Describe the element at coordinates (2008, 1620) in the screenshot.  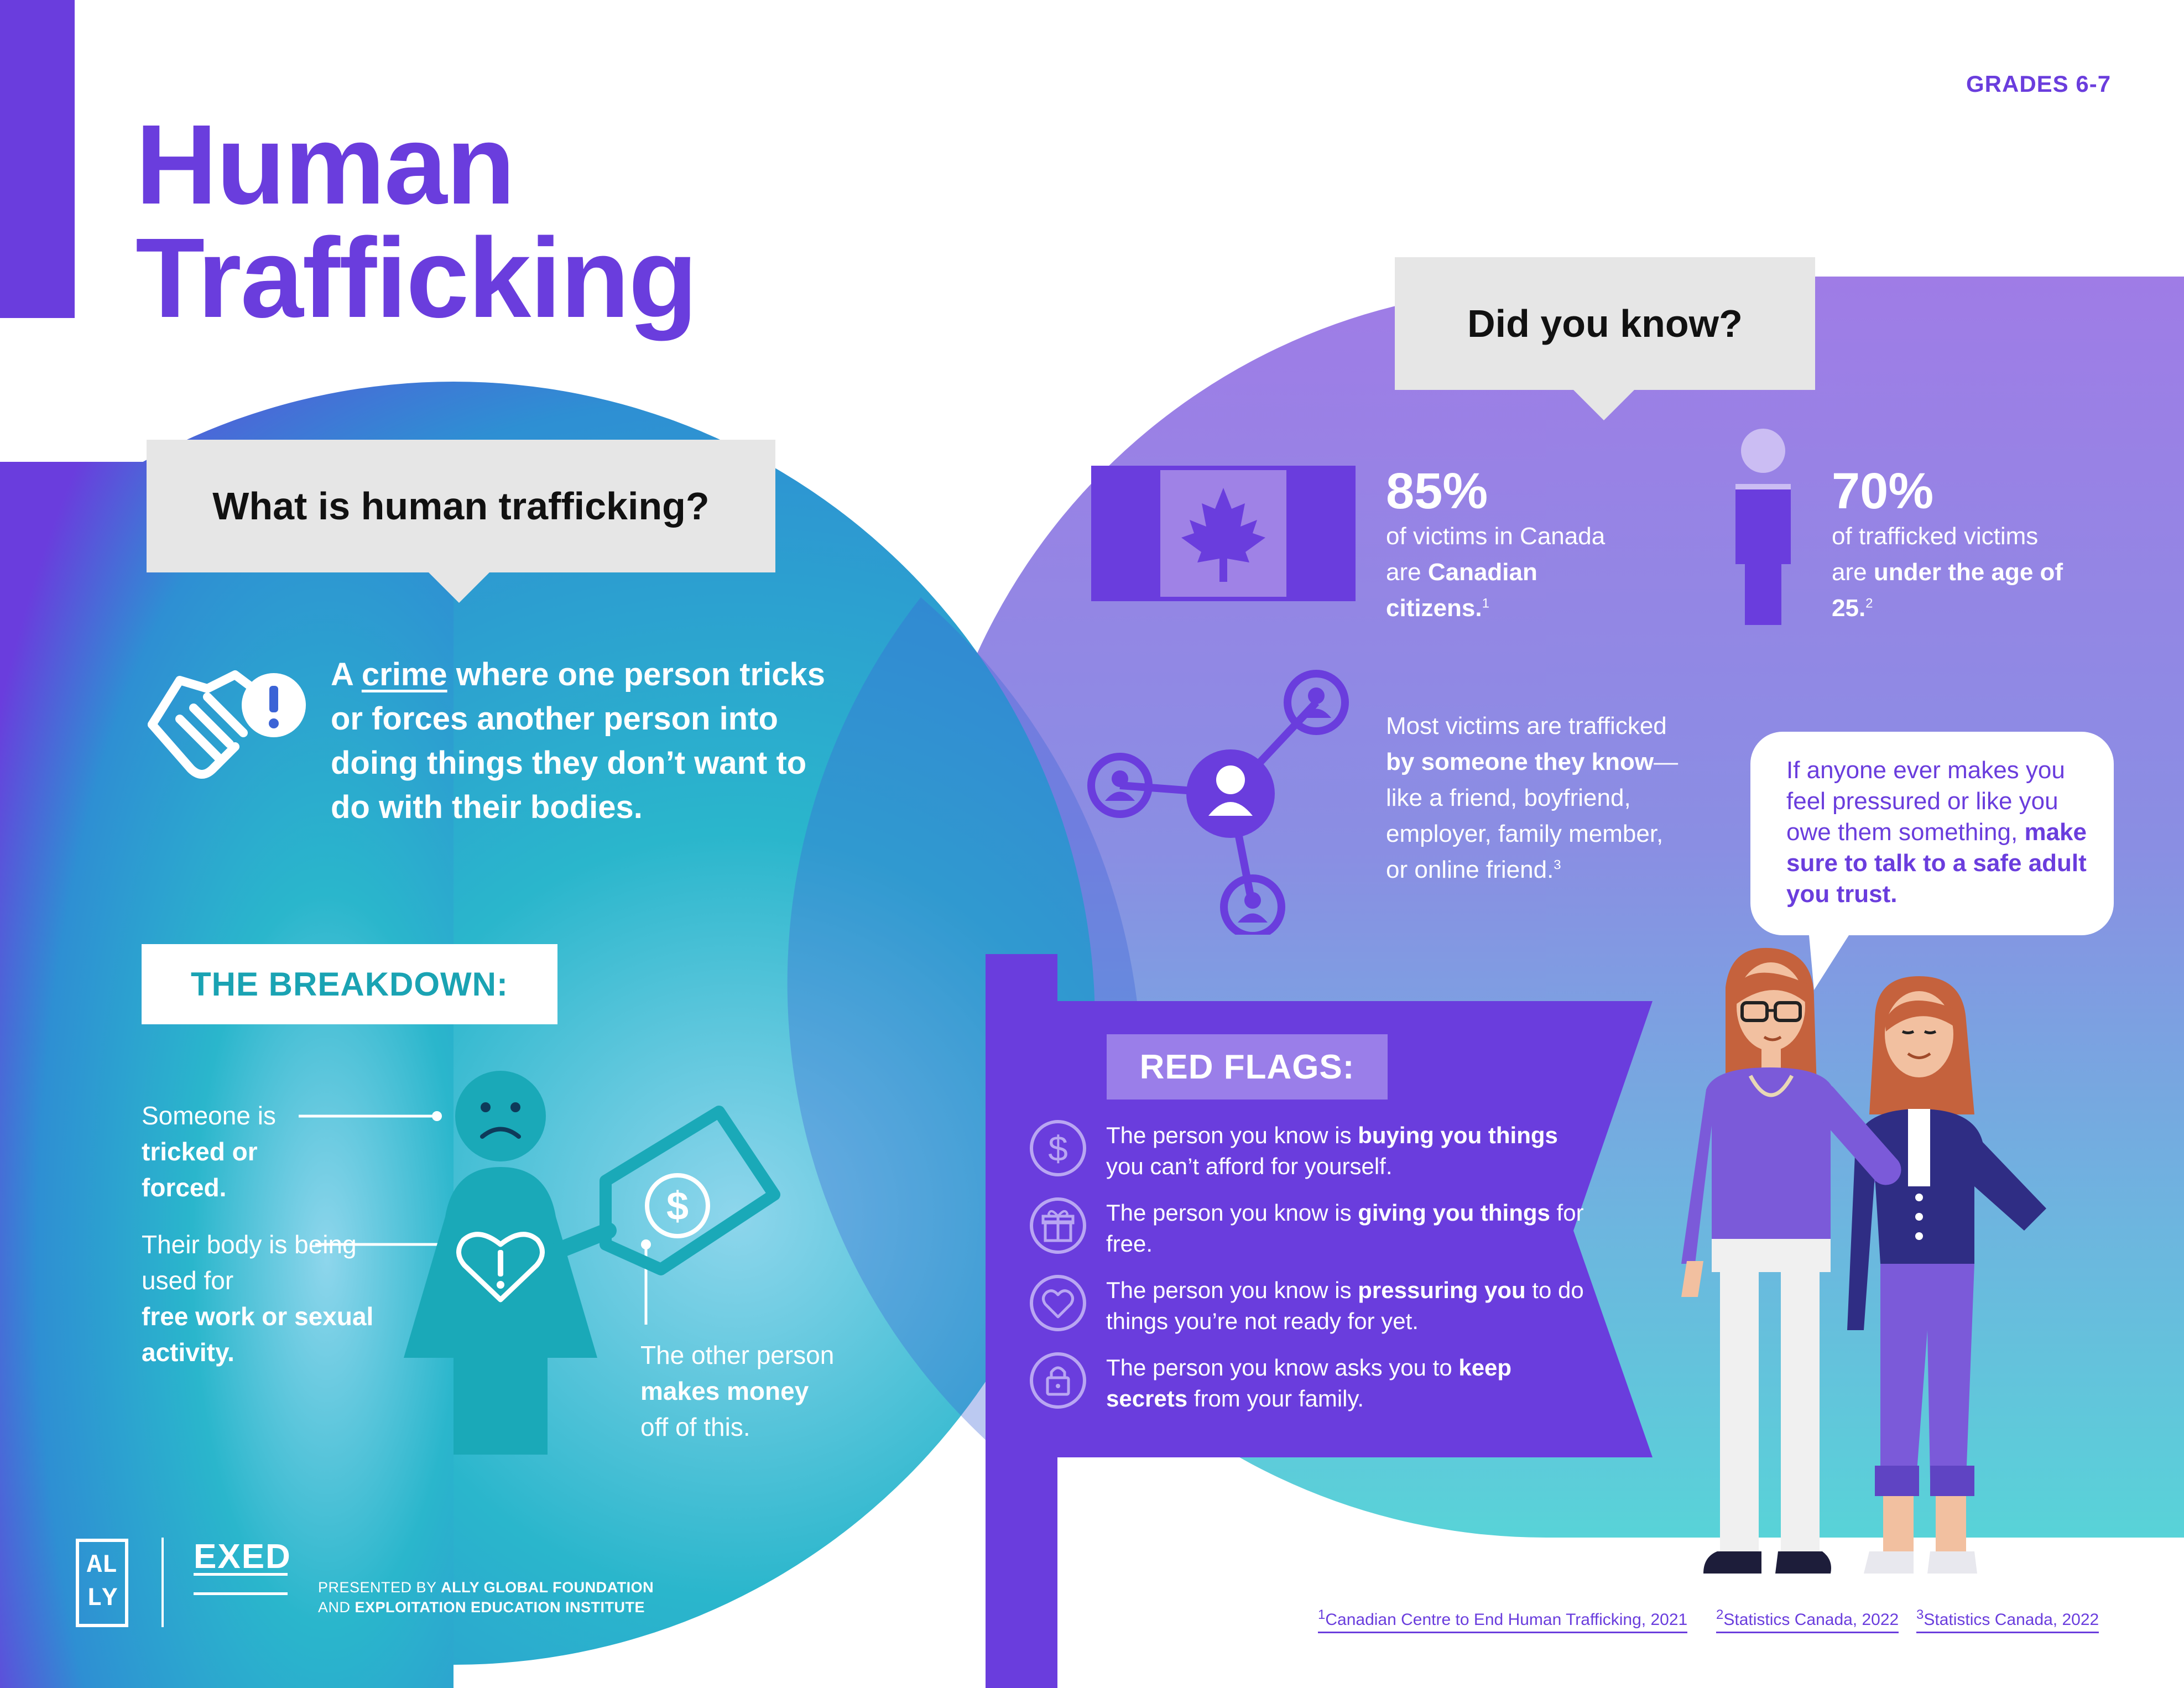
I see `source-3: 3Statistics Canada, 2022` at that location.